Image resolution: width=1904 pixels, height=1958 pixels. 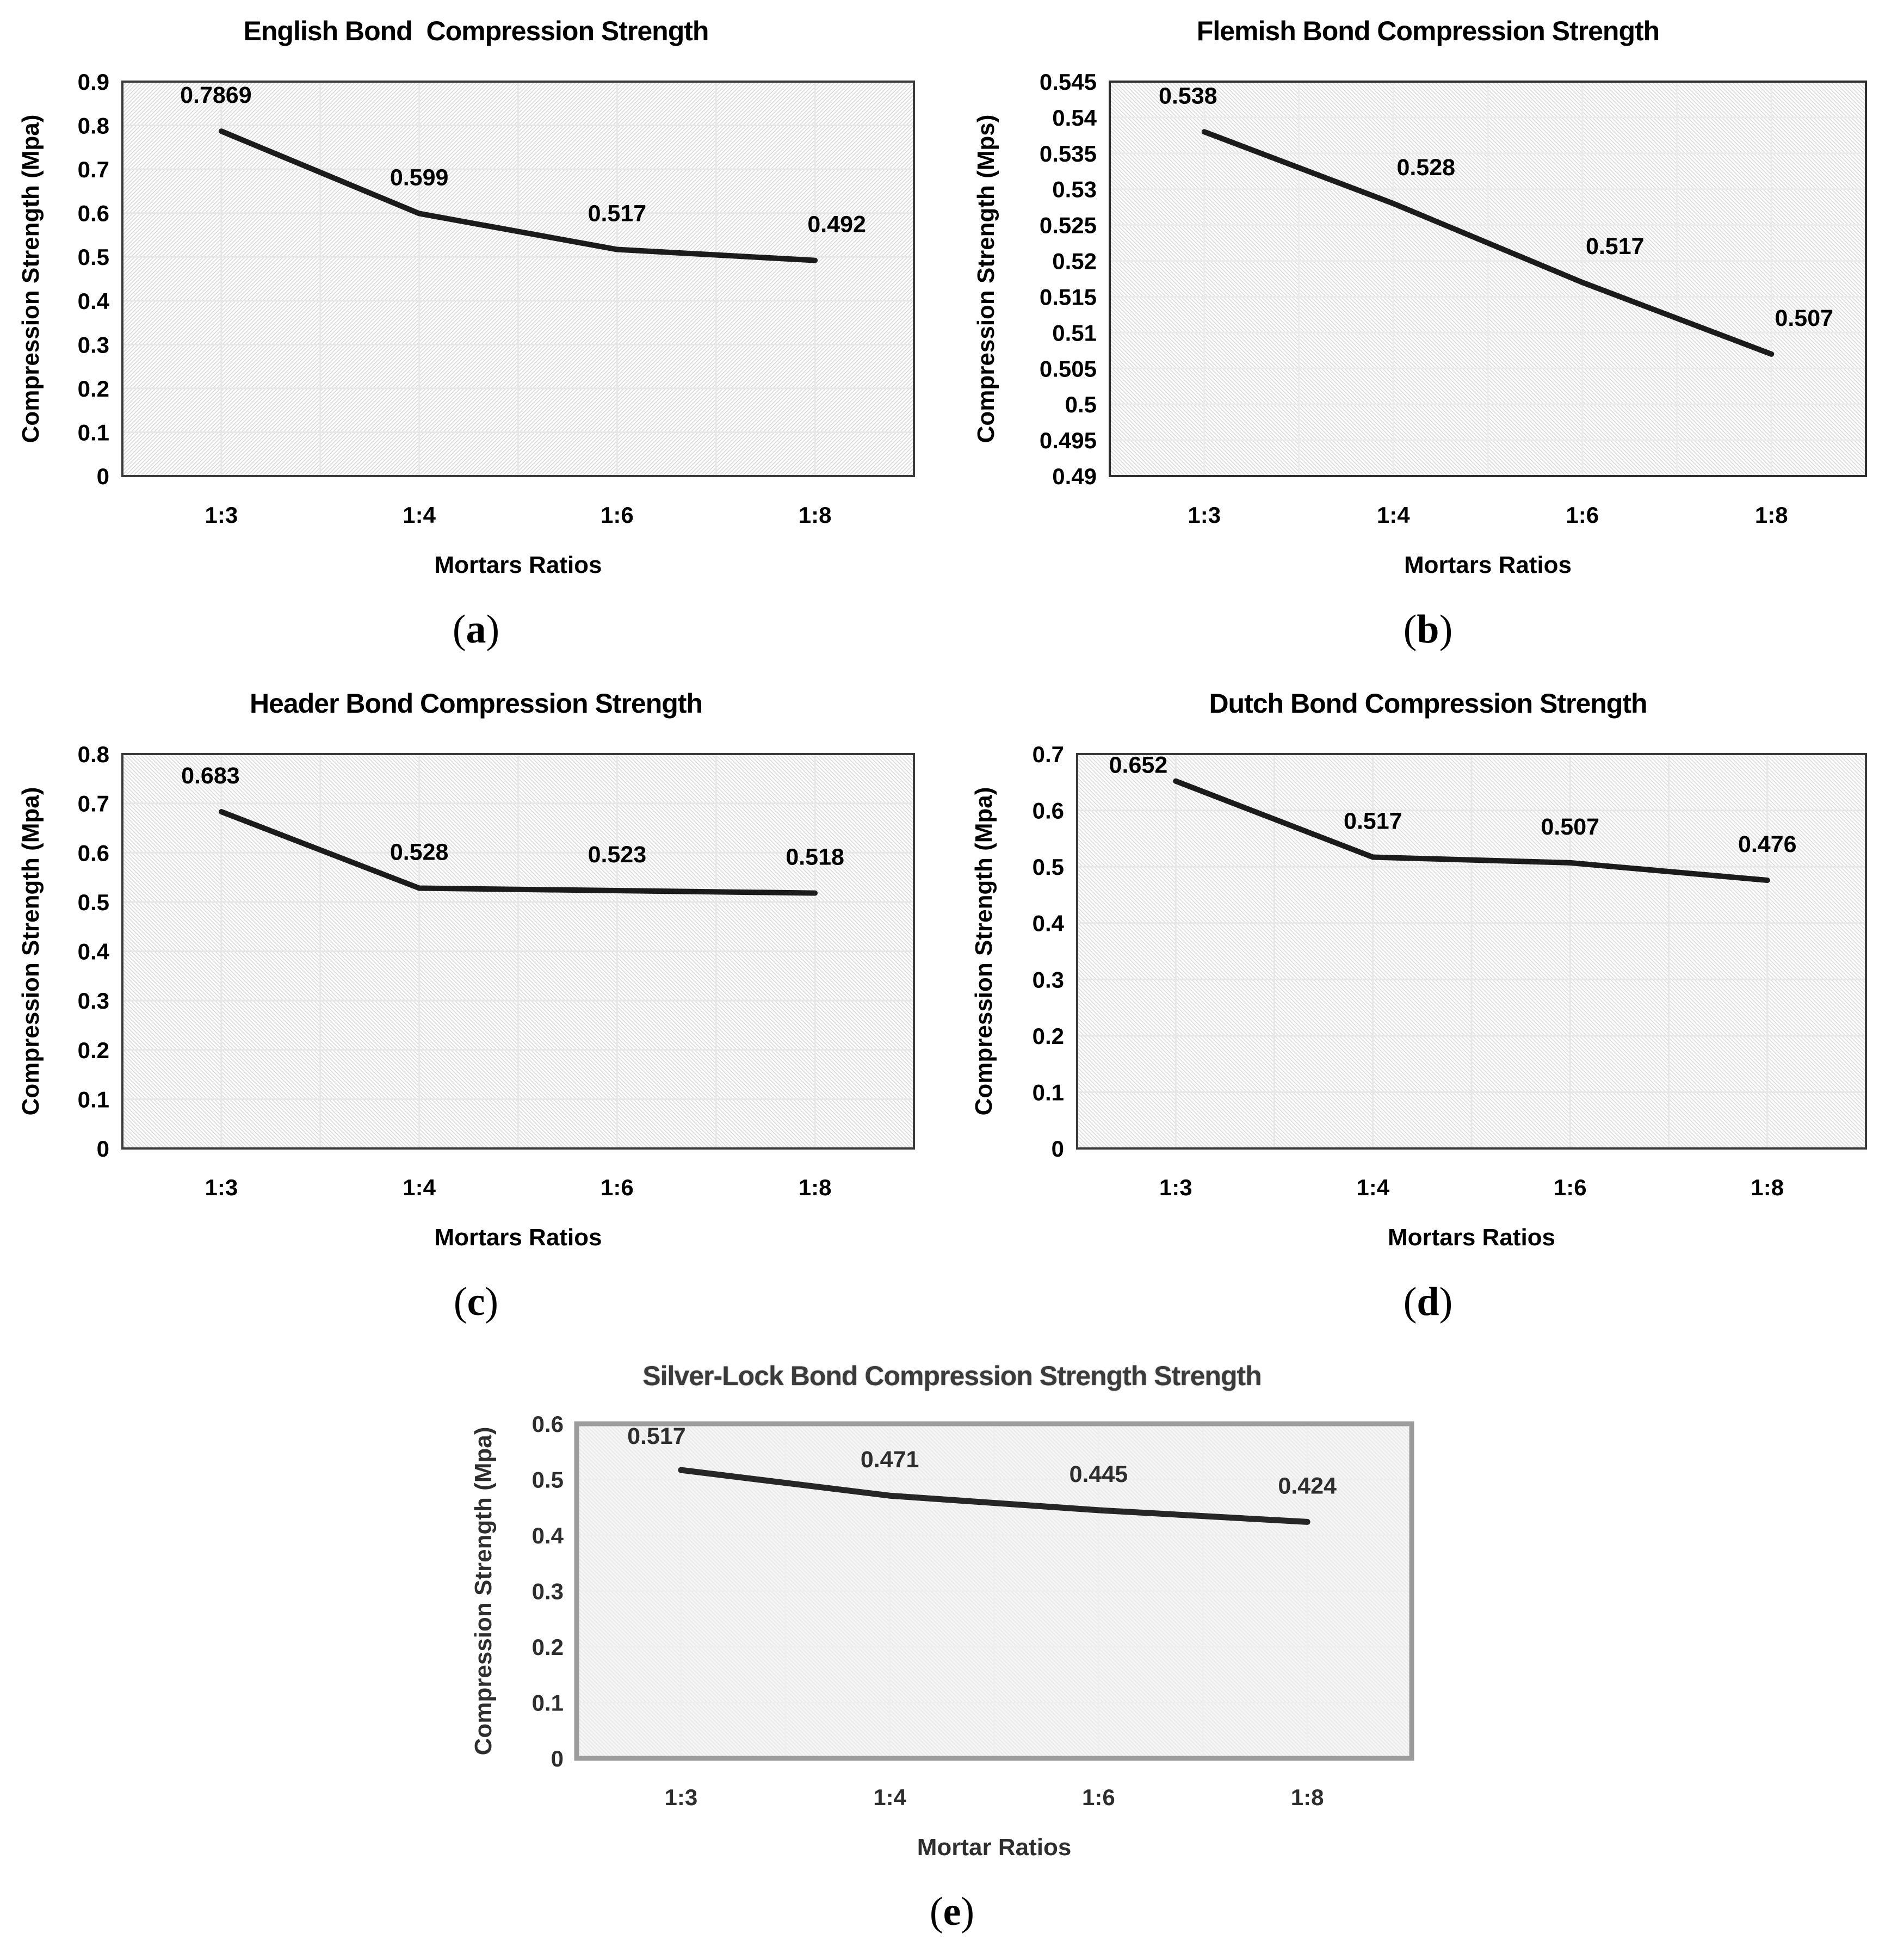 I want to click on caption-c-open: (, so click(x=460, y=1302).